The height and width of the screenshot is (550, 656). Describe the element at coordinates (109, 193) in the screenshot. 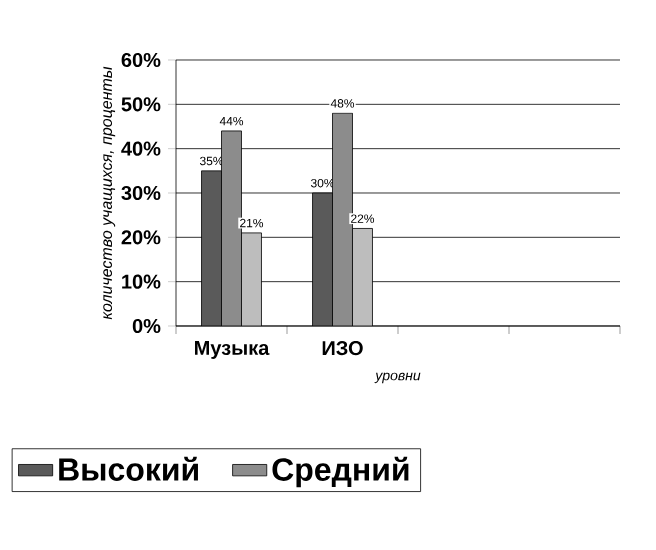

I see `y-axis-title: количество учащихся, проценты` at that location.